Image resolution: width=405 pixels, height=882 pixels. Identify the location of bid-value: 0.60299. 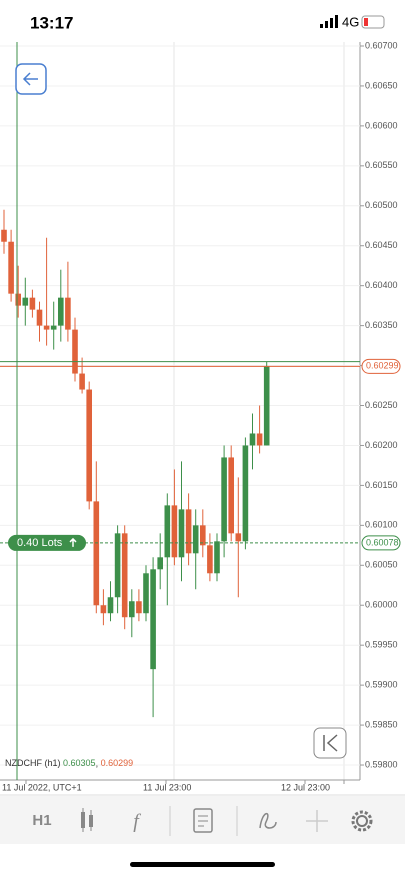
(117, 763).